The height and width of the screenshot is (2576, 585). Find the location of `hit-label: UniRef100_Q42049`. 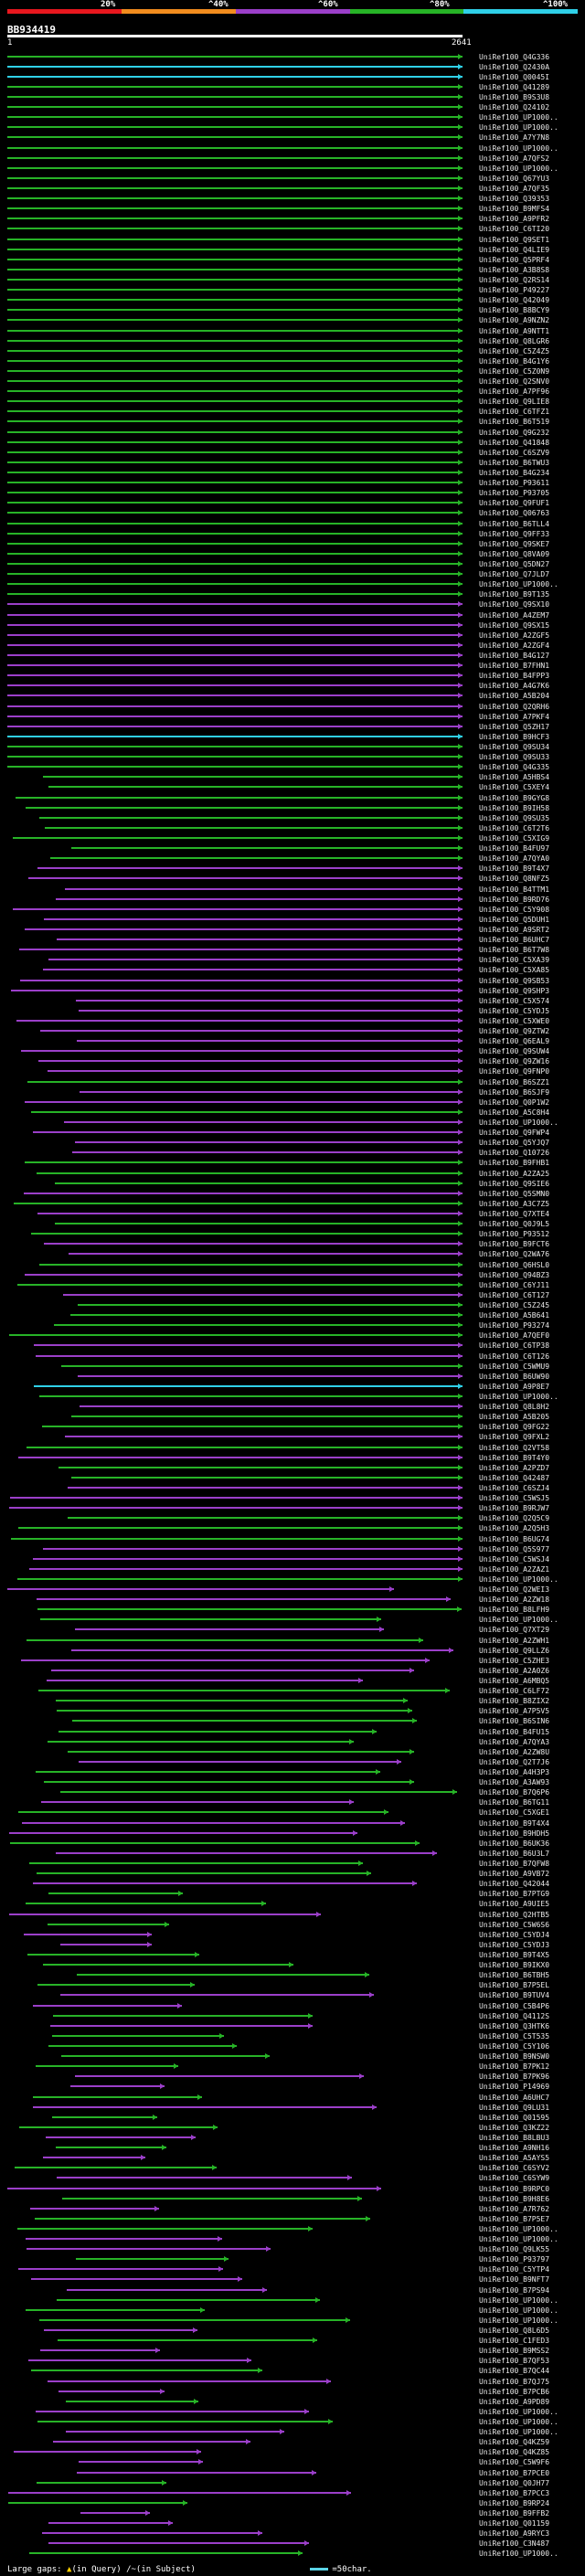

hit-label: UniRef100_Q42049 is located at coordinates (514, 300).